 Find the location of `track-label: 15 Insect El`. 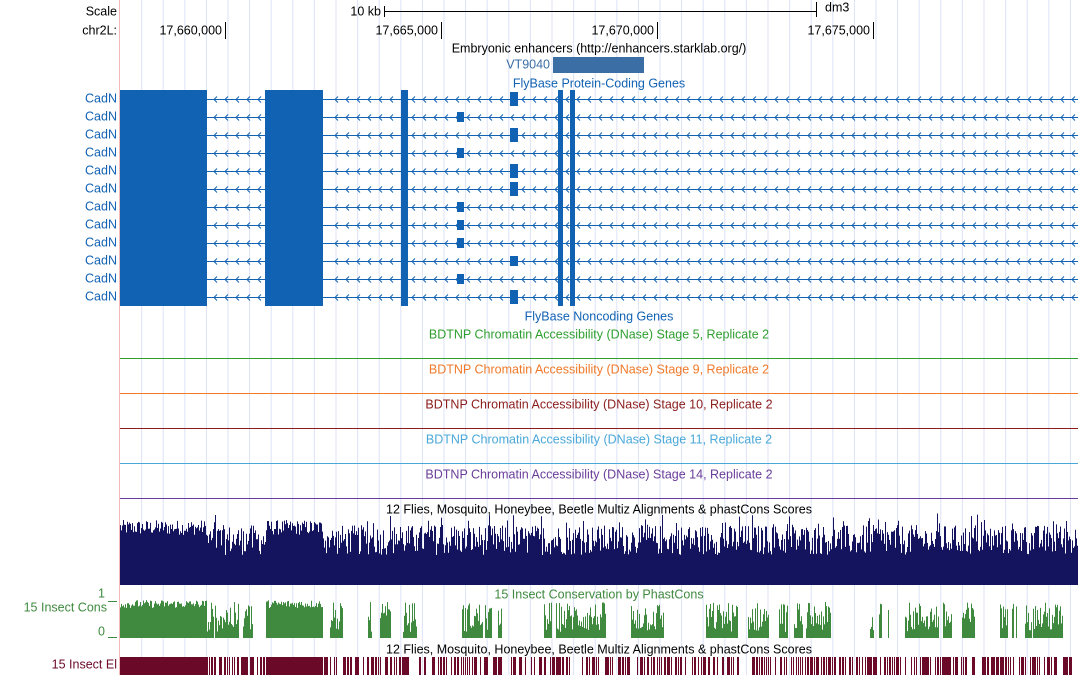

track-label: 15 Insect El is located at coordinates (84, 664).